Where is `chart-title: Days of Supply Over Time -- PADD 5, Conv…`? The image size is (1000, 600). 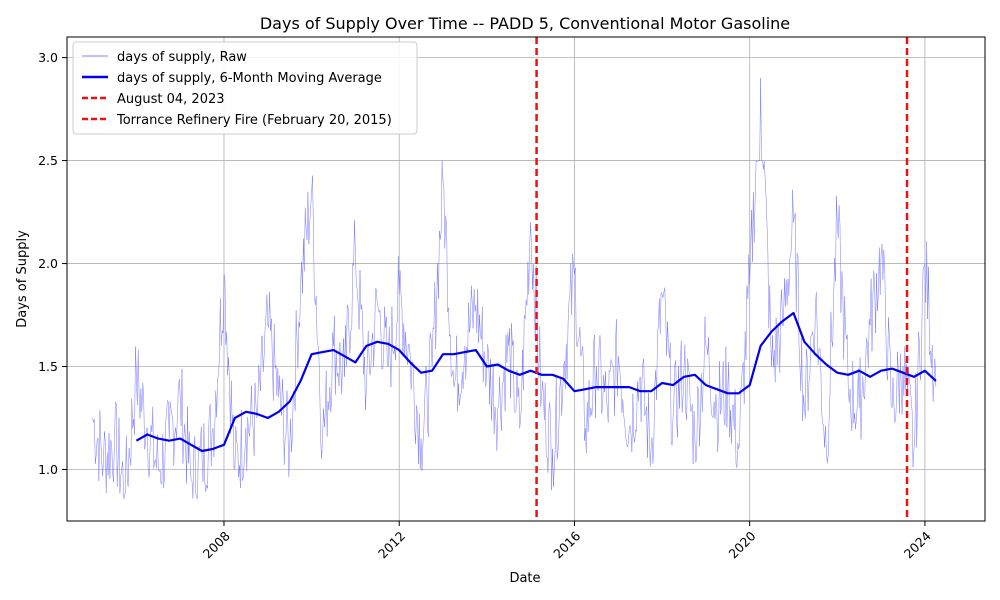
chart-title: Days of Supply Over Time -- PADD 5, Conv… is located at coordinates (525, 23).